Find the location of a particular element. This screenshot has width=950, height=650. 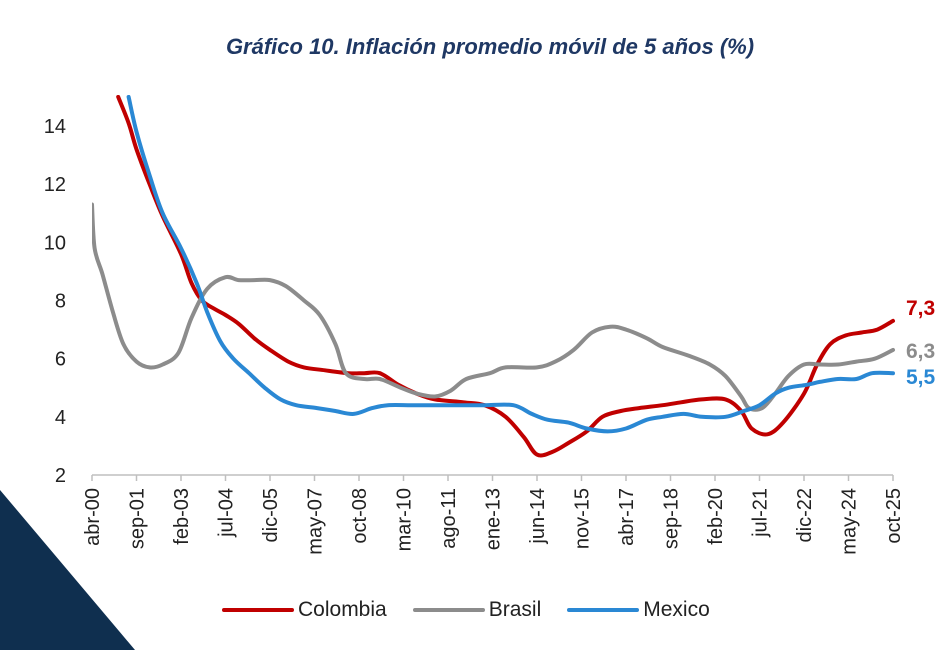

y-tick-label: 4 is located at coordinates (60, 418).